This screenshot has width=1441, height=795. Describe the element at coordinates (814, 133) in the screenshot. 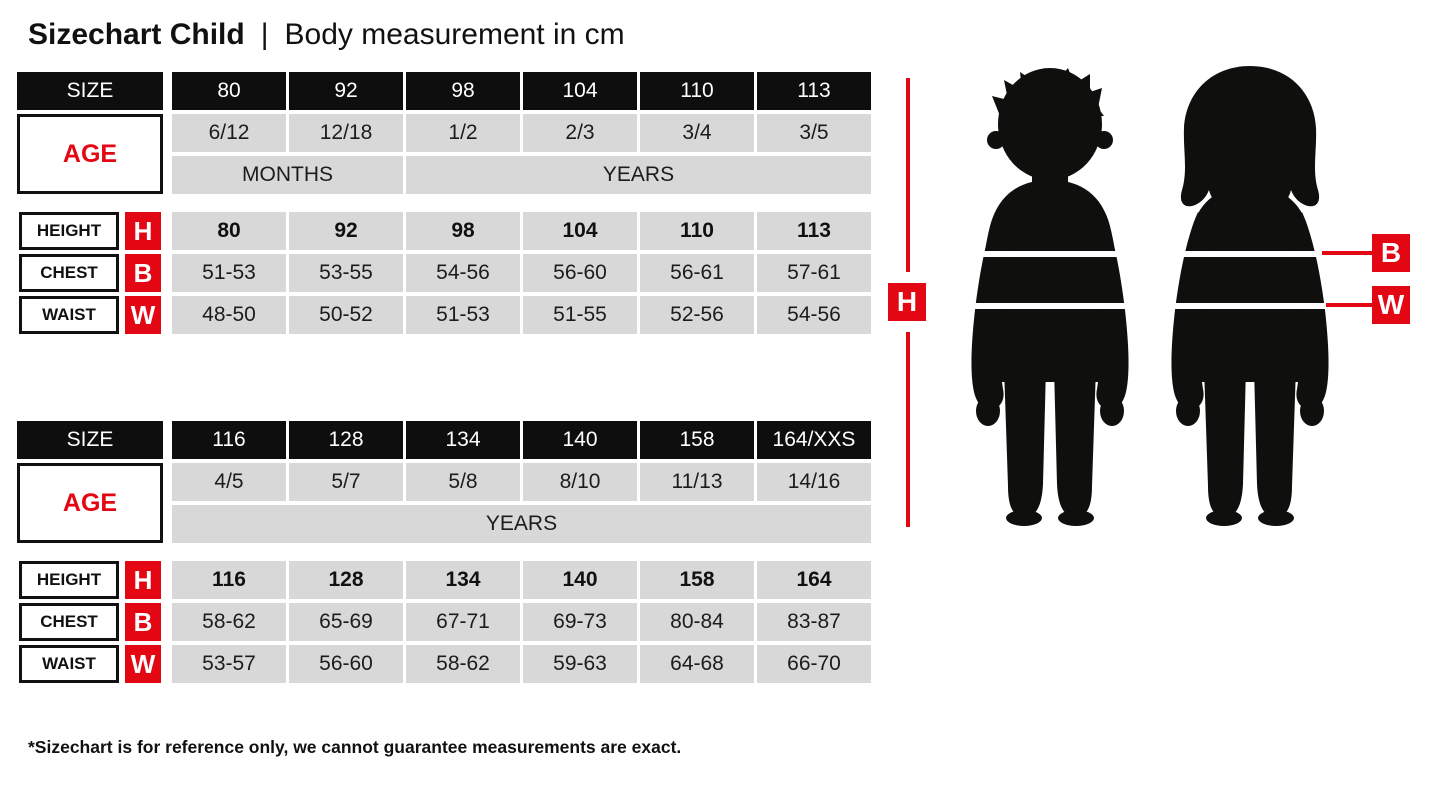

I see `age-cell: 3/5` at that location.